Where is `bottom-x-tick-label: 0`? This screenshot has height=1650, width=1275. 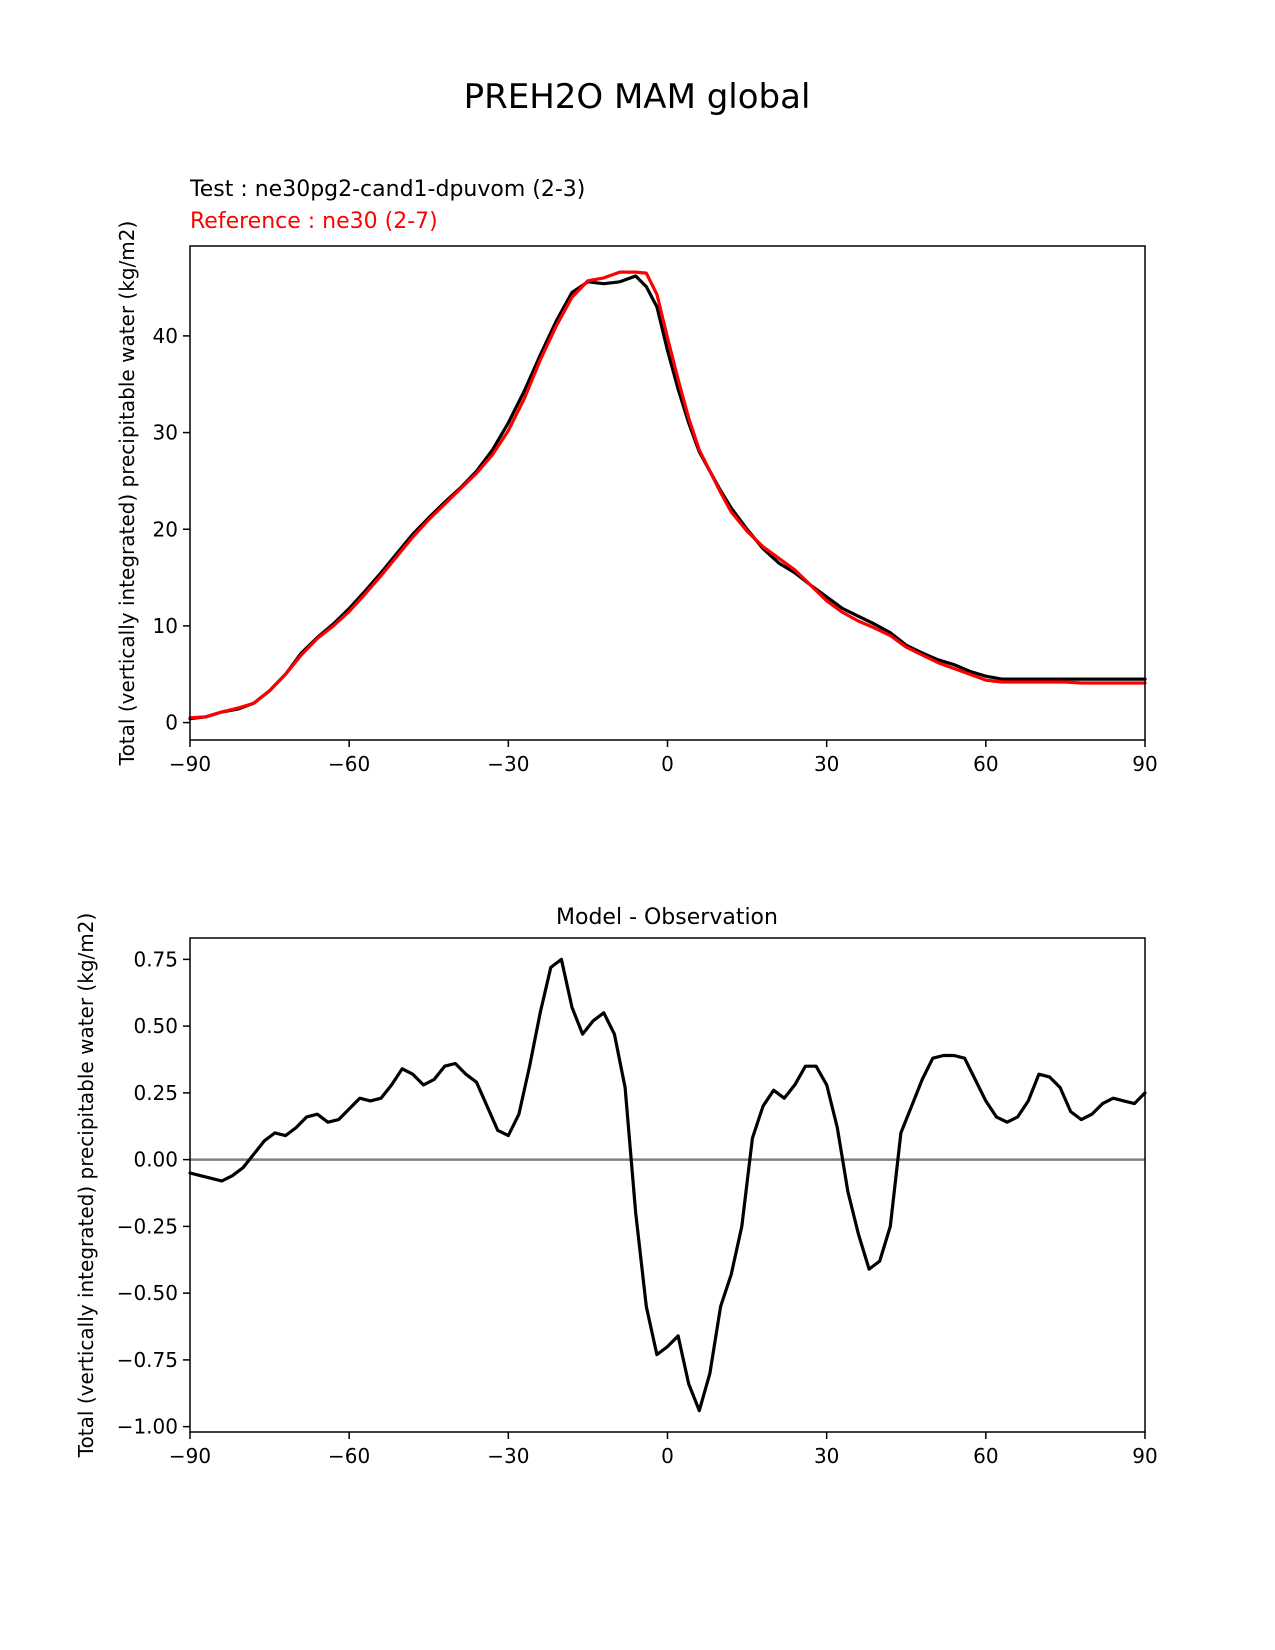 bottom-x-tick-label: 0 is located at coordinates (667, 1456).